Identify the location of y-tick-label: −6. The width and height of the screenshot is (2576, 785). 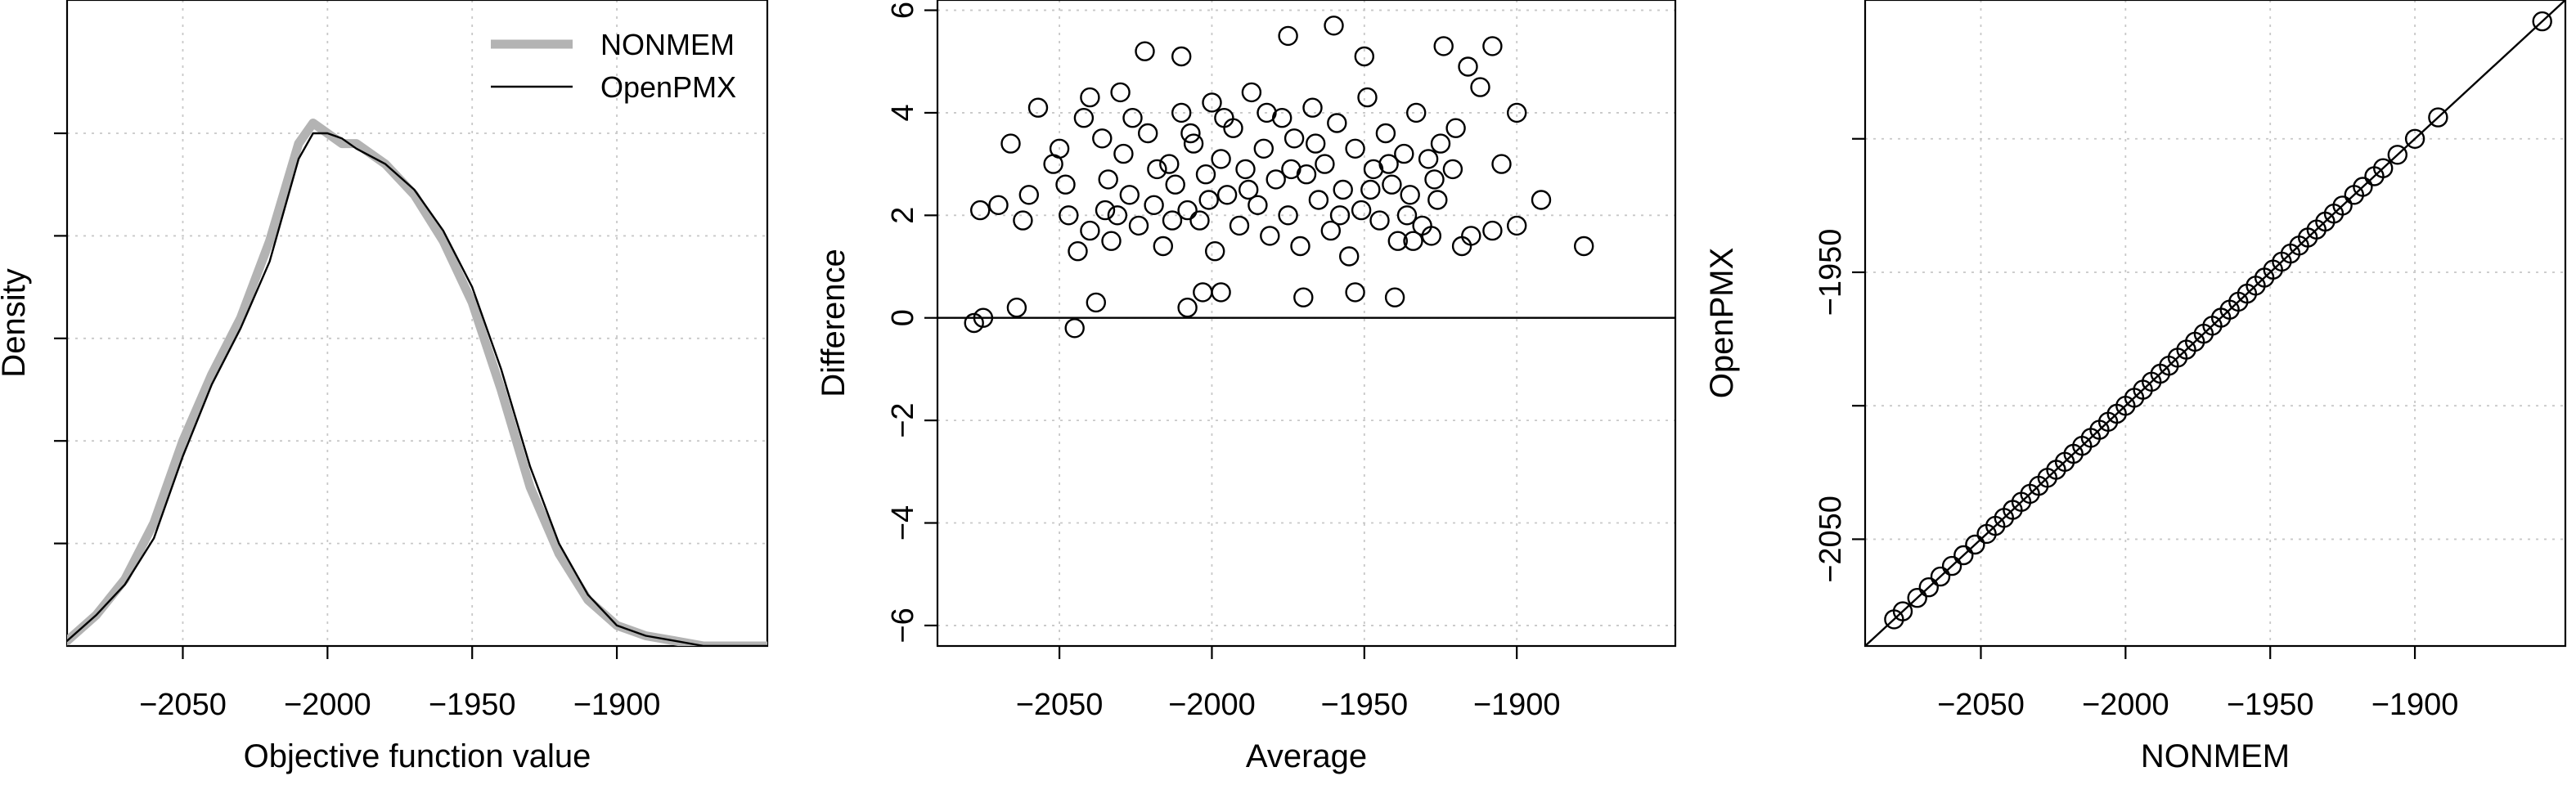
(903, 625).